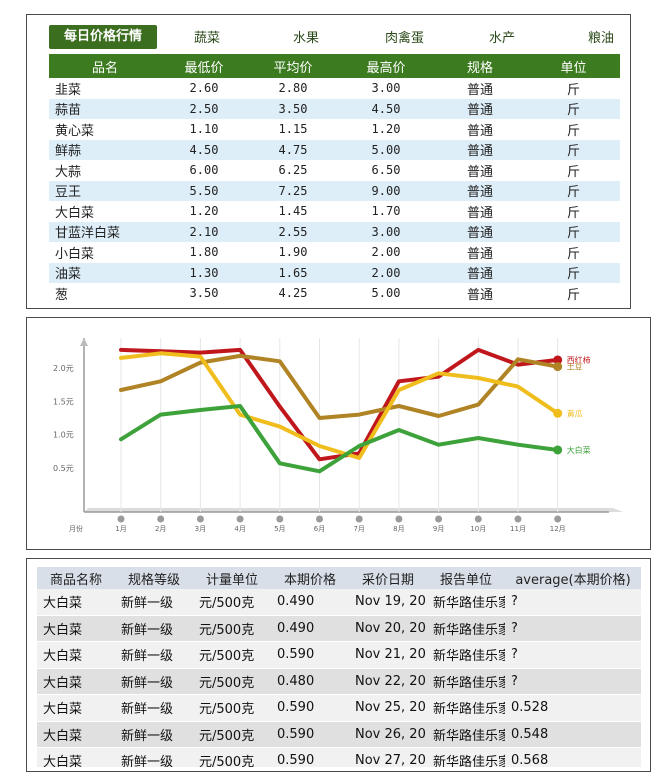  Describe the element at coordinates (558, 529) in the screenshot. I see `x-tick-label: 12月` at that location.